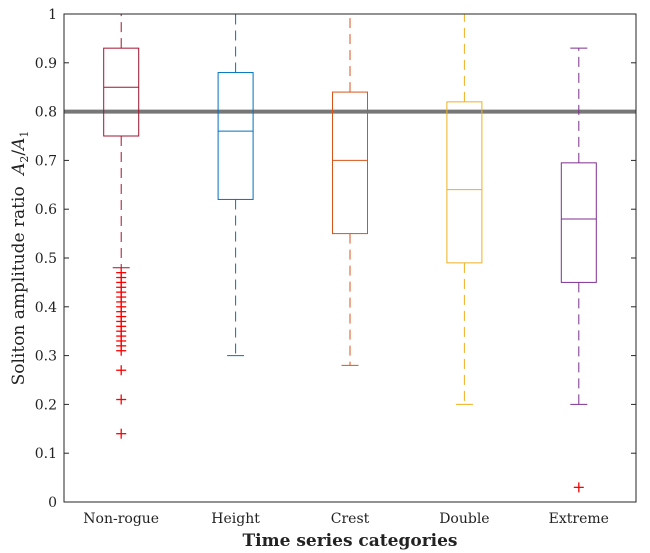 Image resolution: width=650 pixels, height=553 pixels. I want to click on y-tick-label: 1, so click(52, 15).